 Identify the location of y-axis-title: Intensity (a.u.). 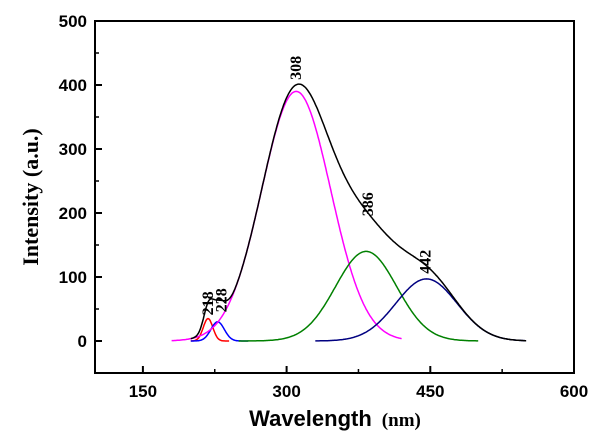
(30, 197).